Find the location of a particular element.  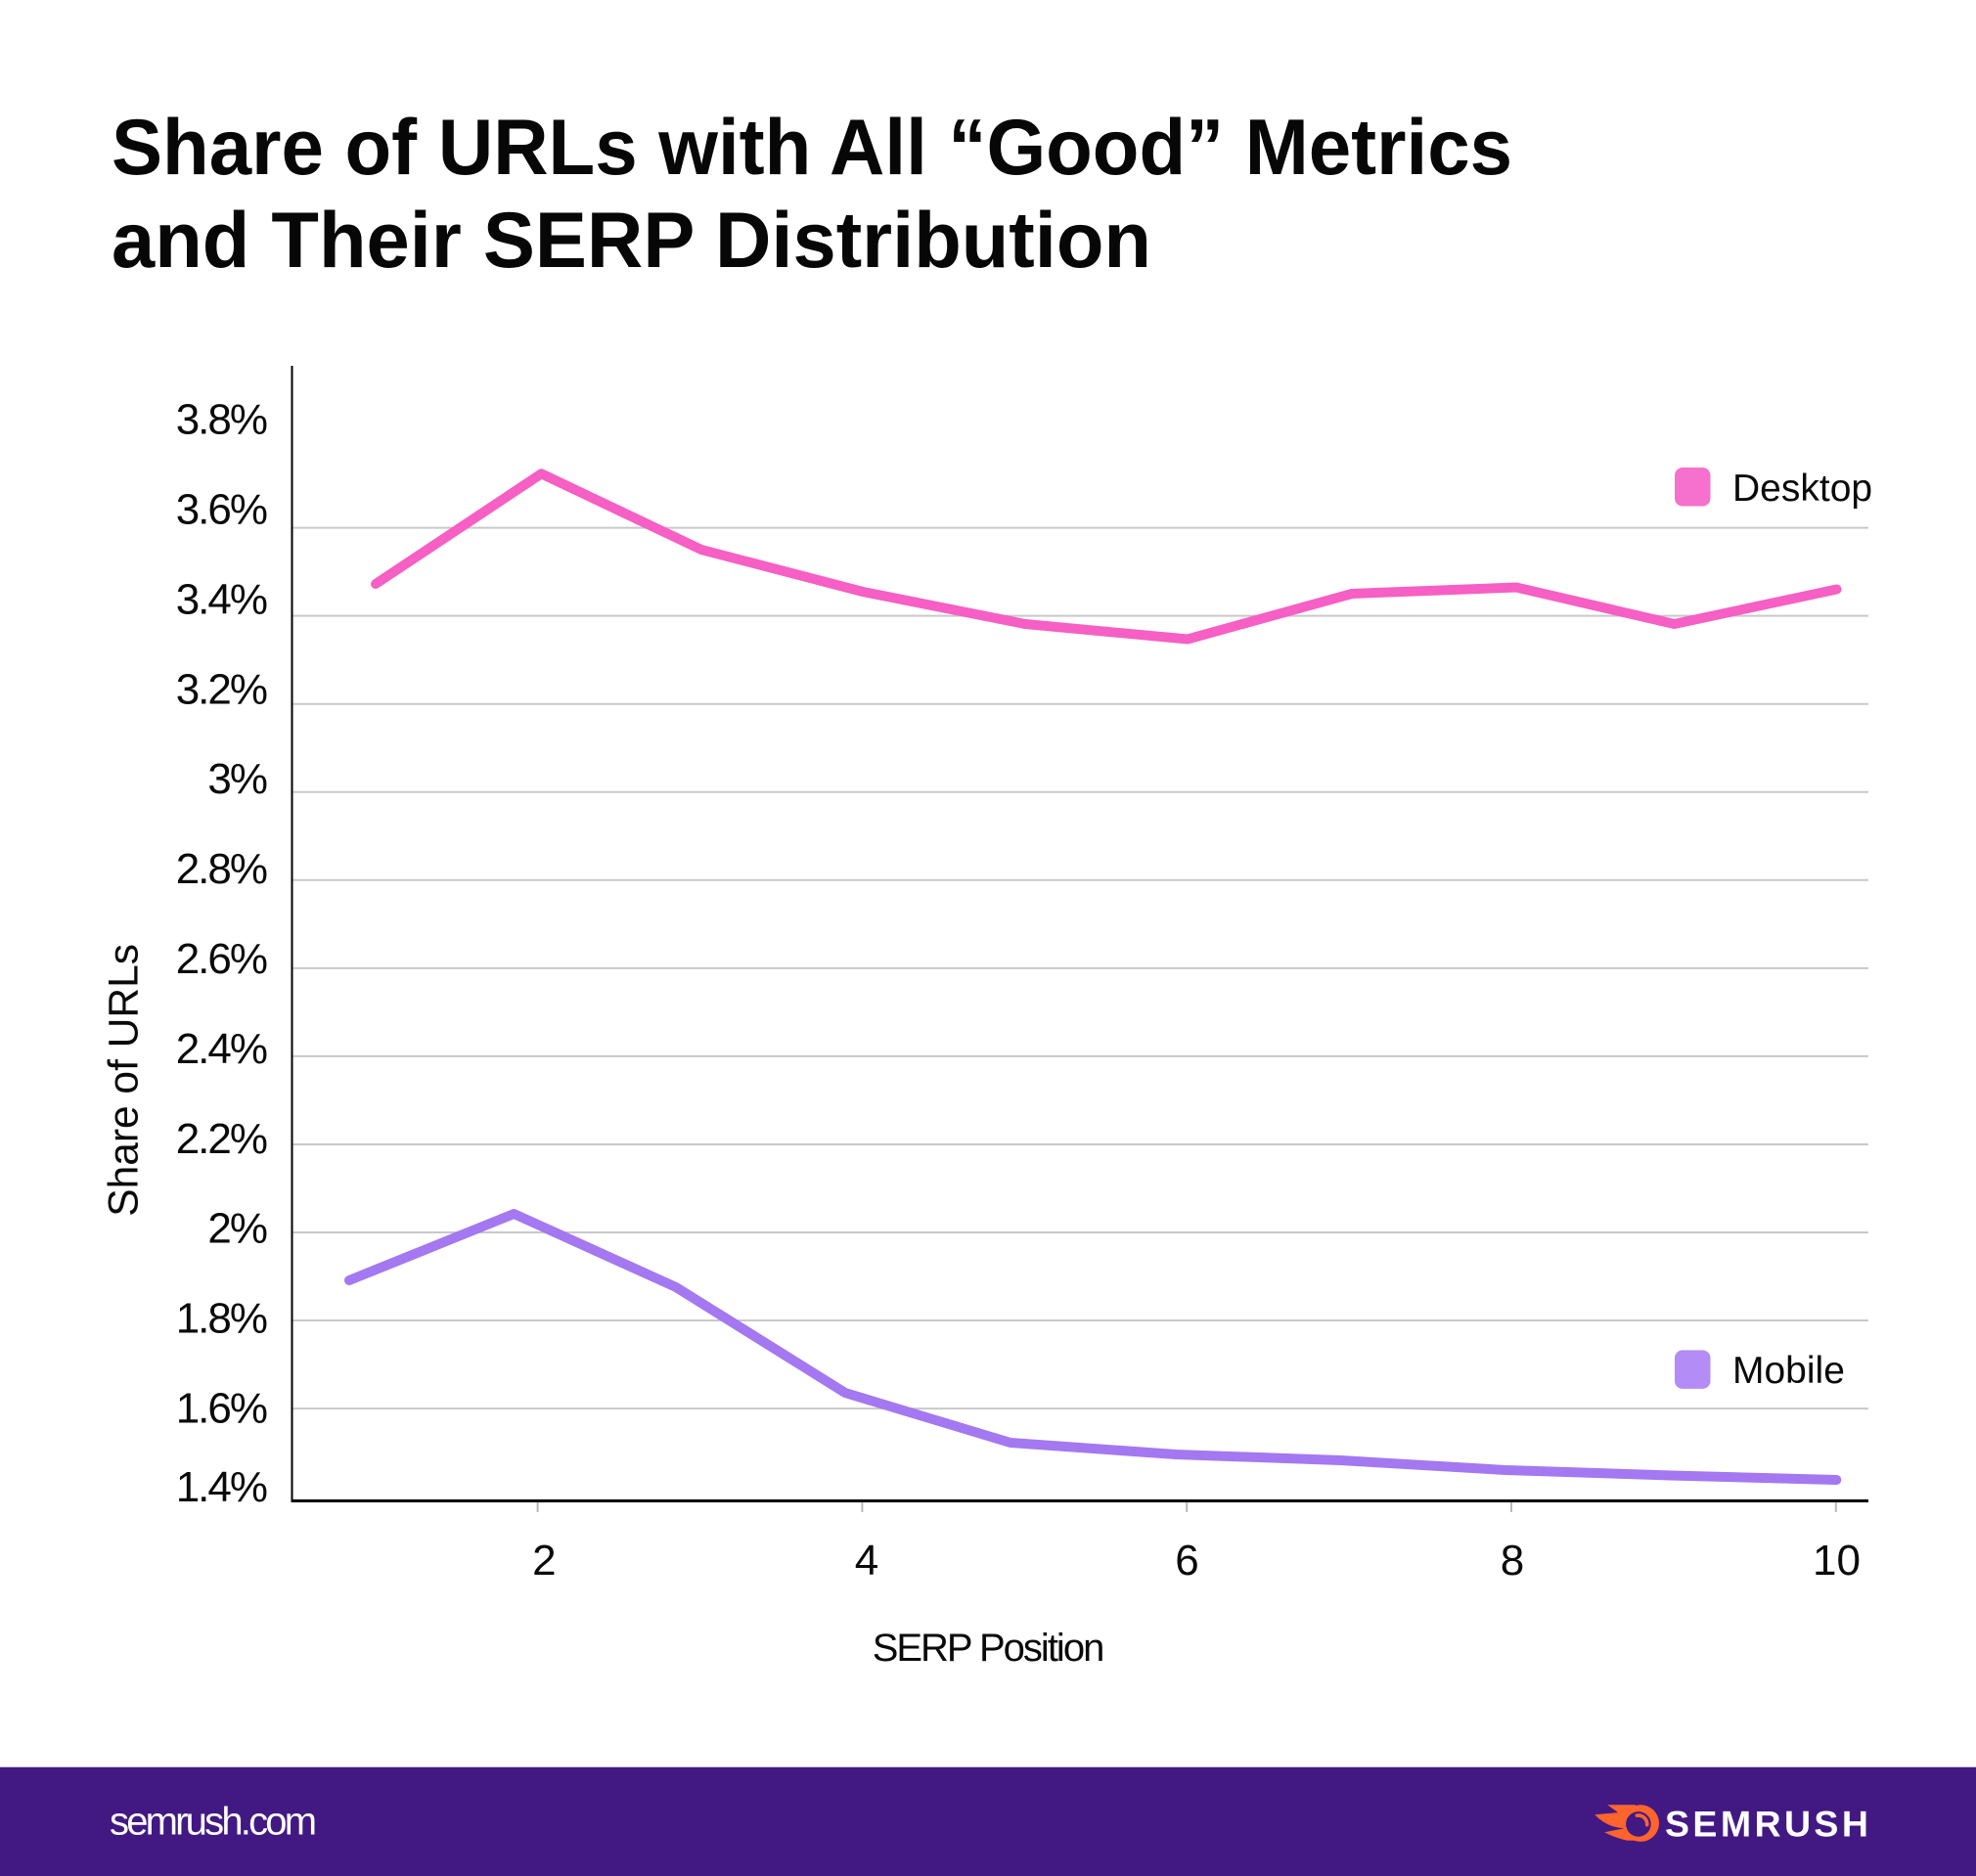

svg-text: 8 is located at coordinates (1512, 1561).